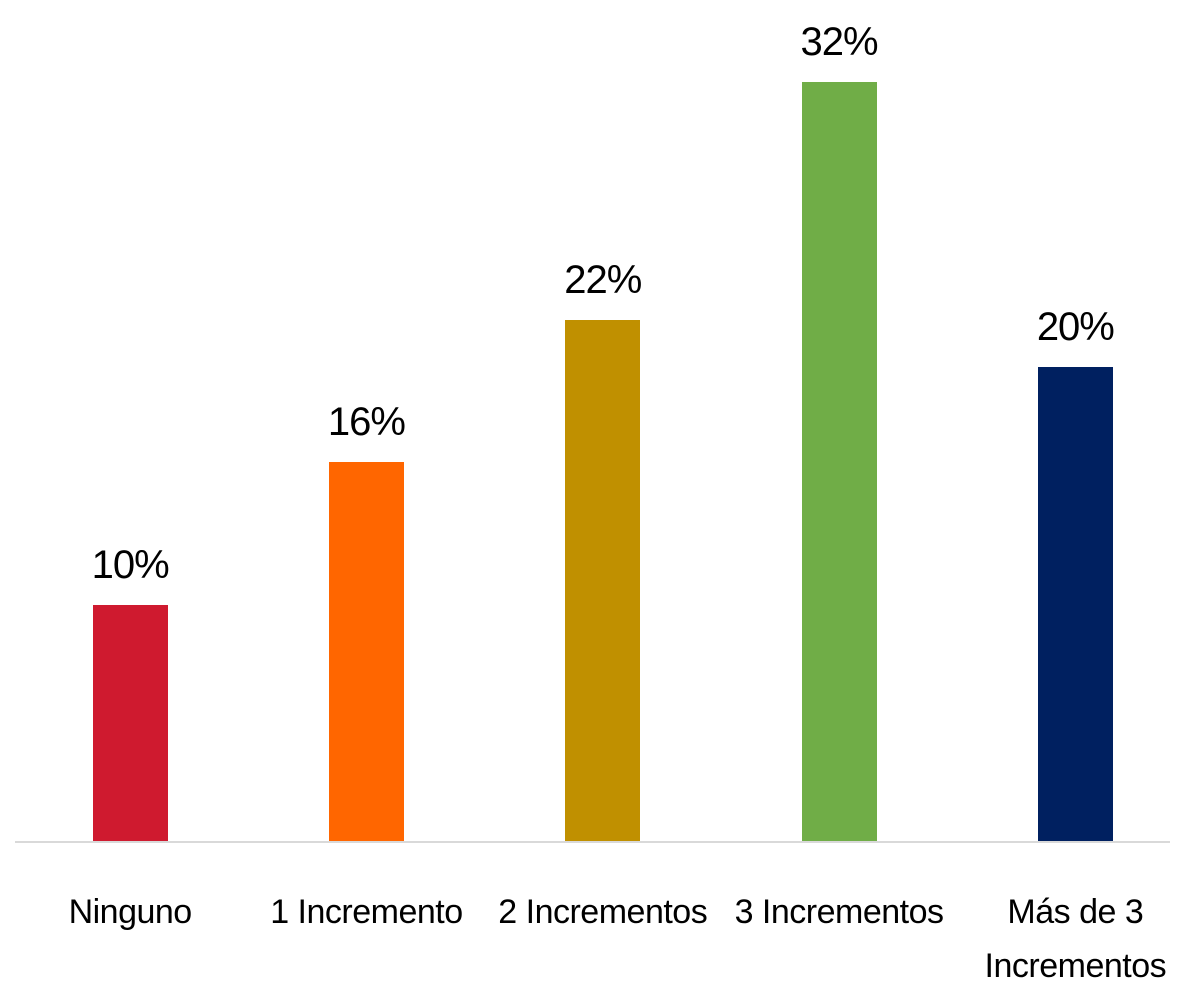 The width and height of the screenshot is (1181, 994). What do you see at coordinates (130, 912) in the screenshot?
I see `x-tick-label: Ninguno` at bounding box center [130, 912].